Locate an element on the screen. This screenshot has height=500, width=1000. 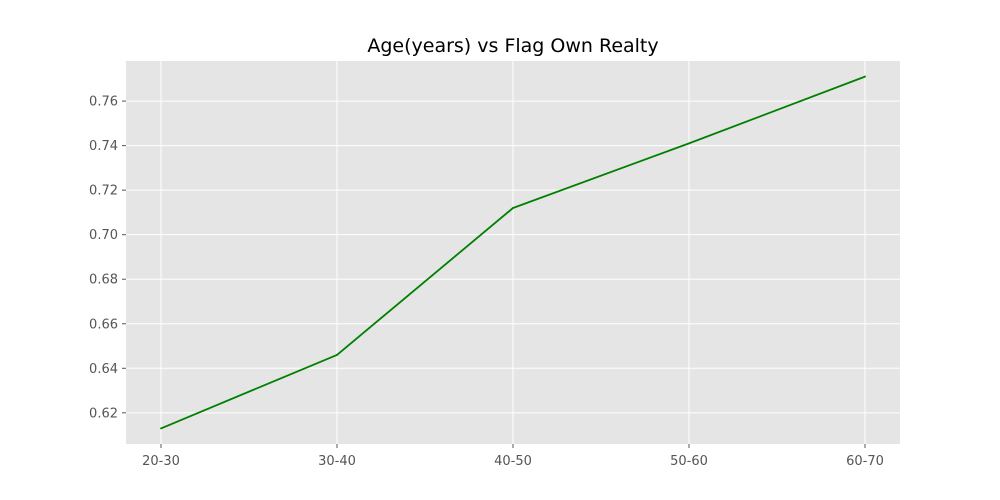
y-tick-label: 0.64 is located at coordinates (103, 369).